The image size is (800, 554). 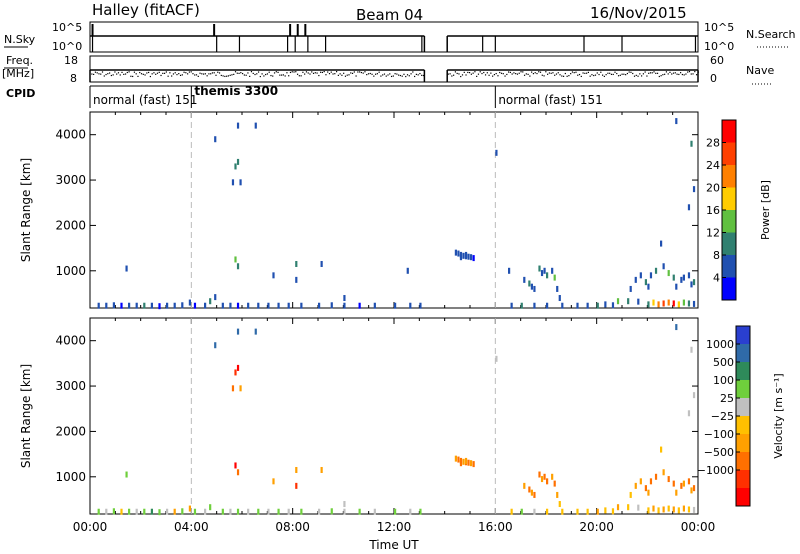 What do you see at coordinates (743, 353) in the screenshot?
I see `colorbar-swatch` at bounding box center [743, 353].